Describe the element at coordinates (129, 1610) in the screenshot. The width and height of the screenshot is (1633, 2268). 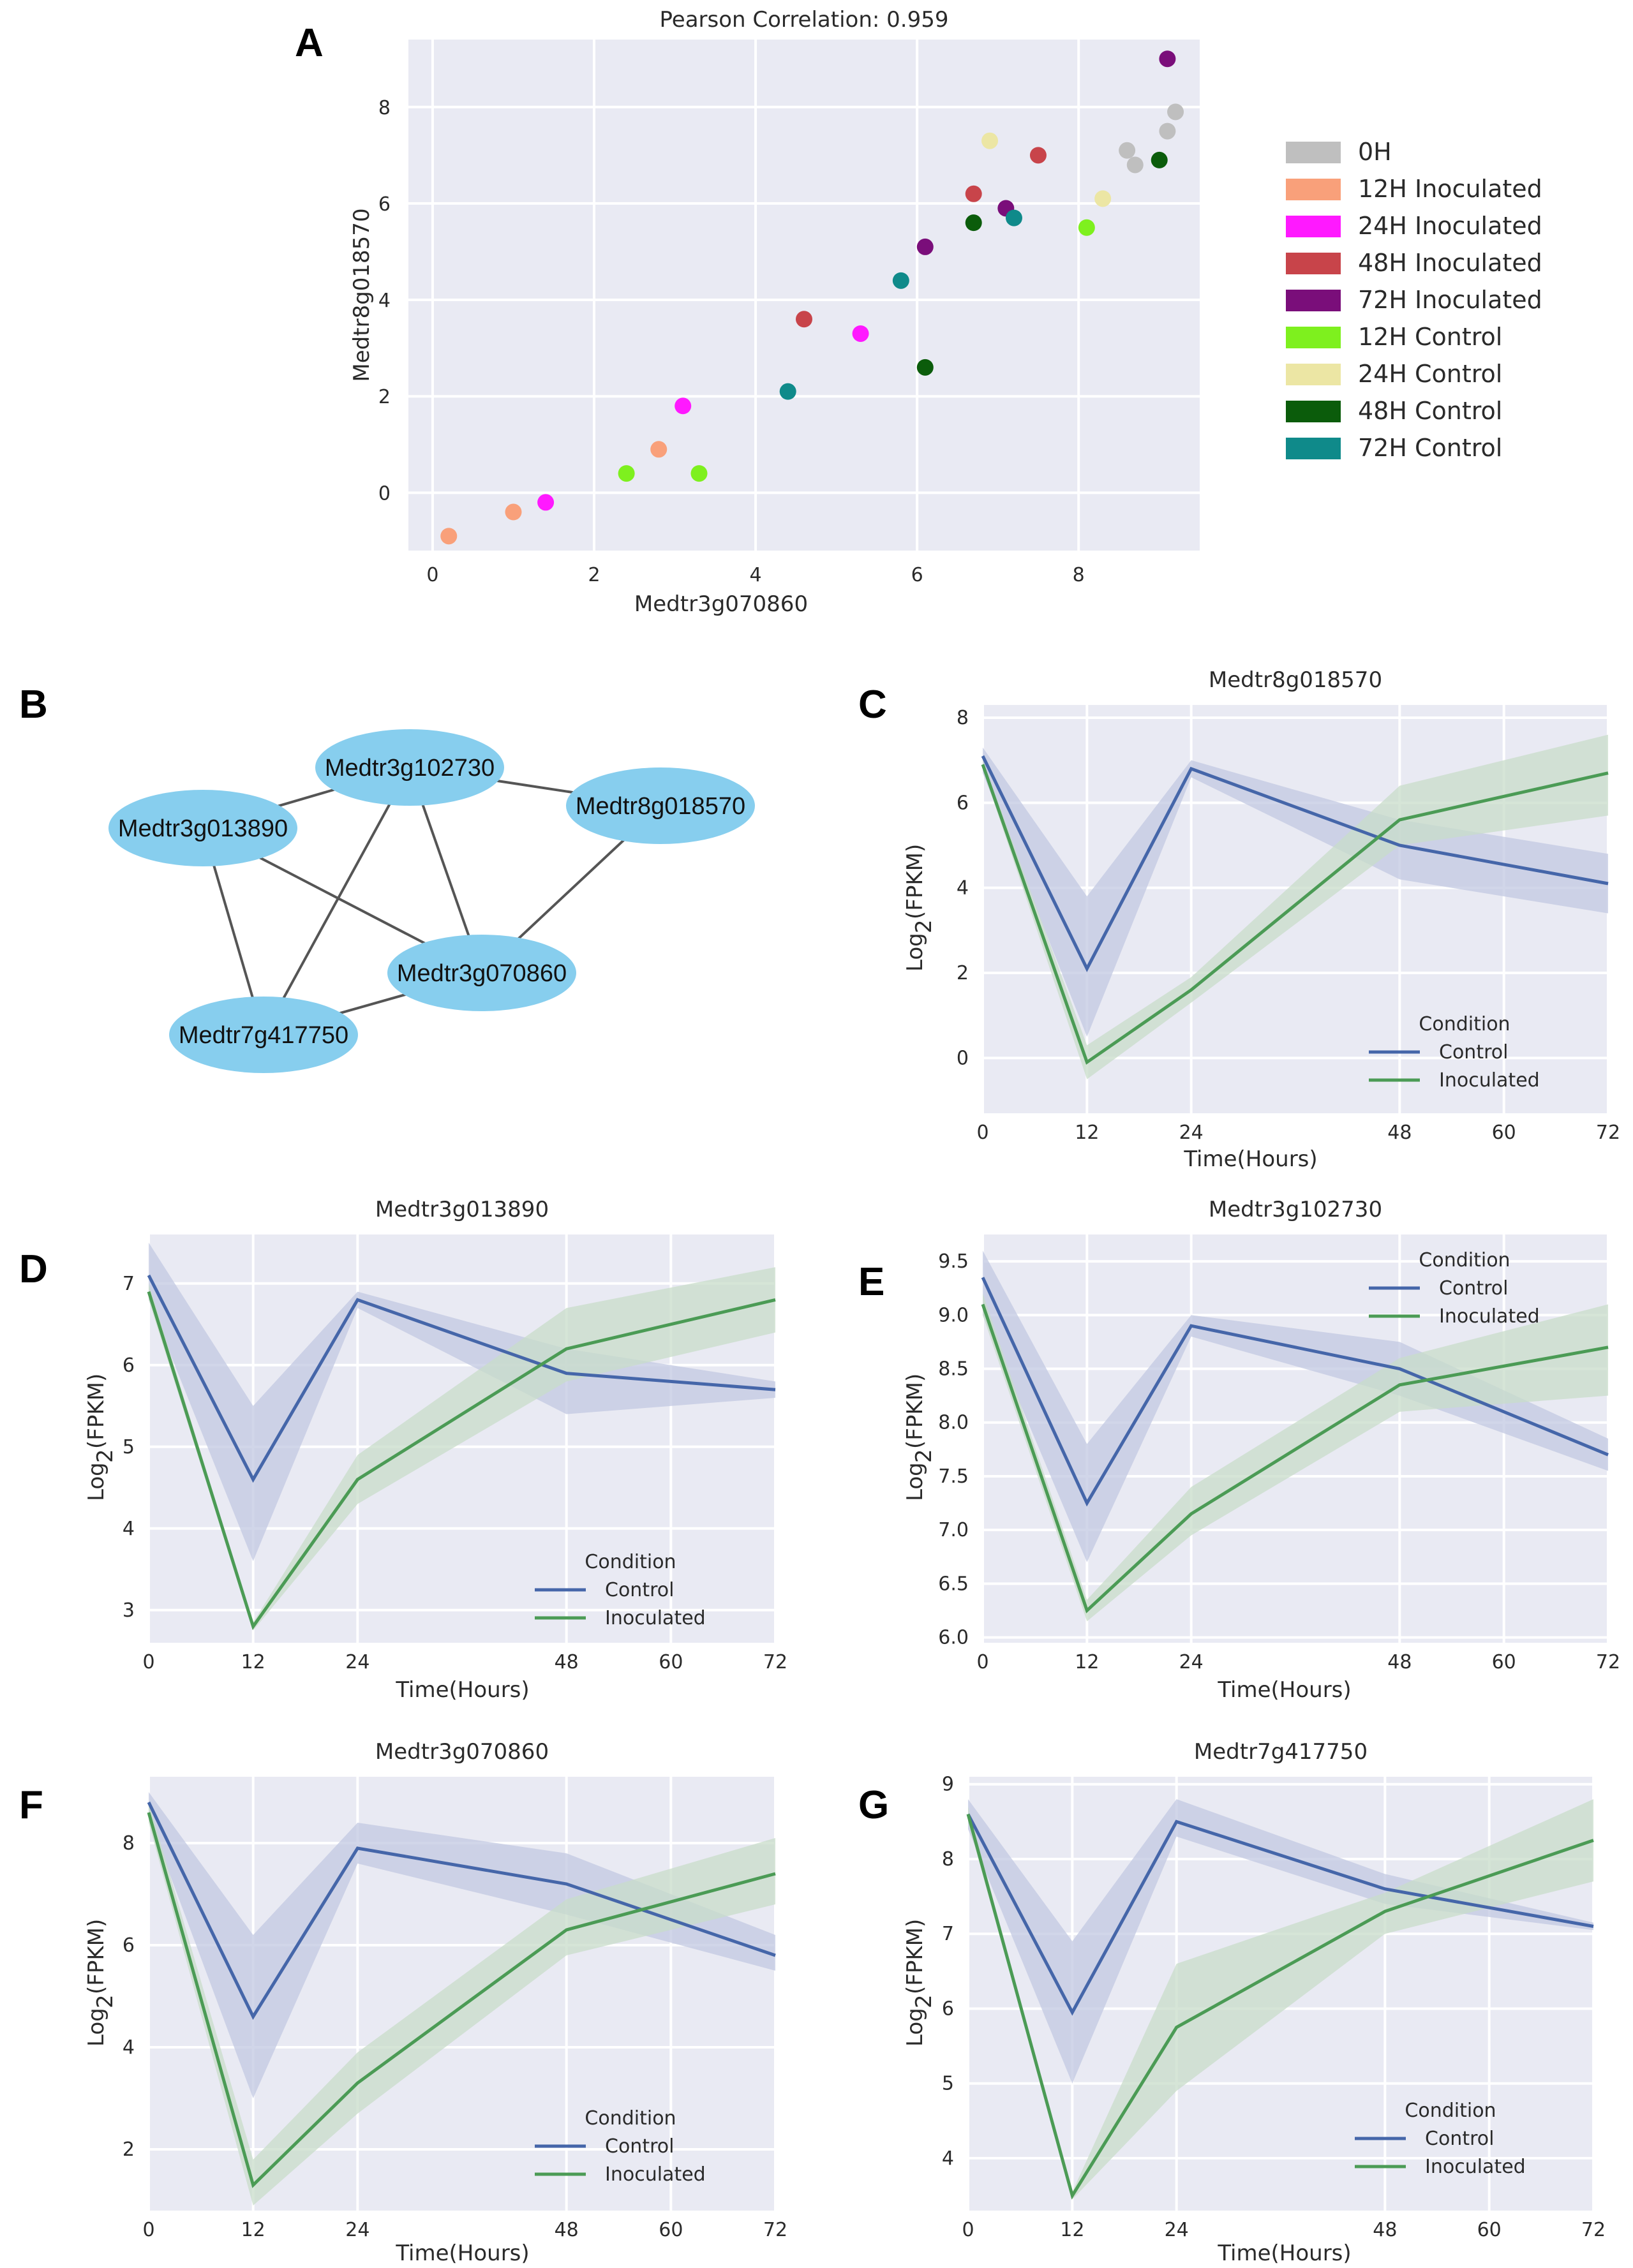
I see `y-tick-label: 3` at that location.